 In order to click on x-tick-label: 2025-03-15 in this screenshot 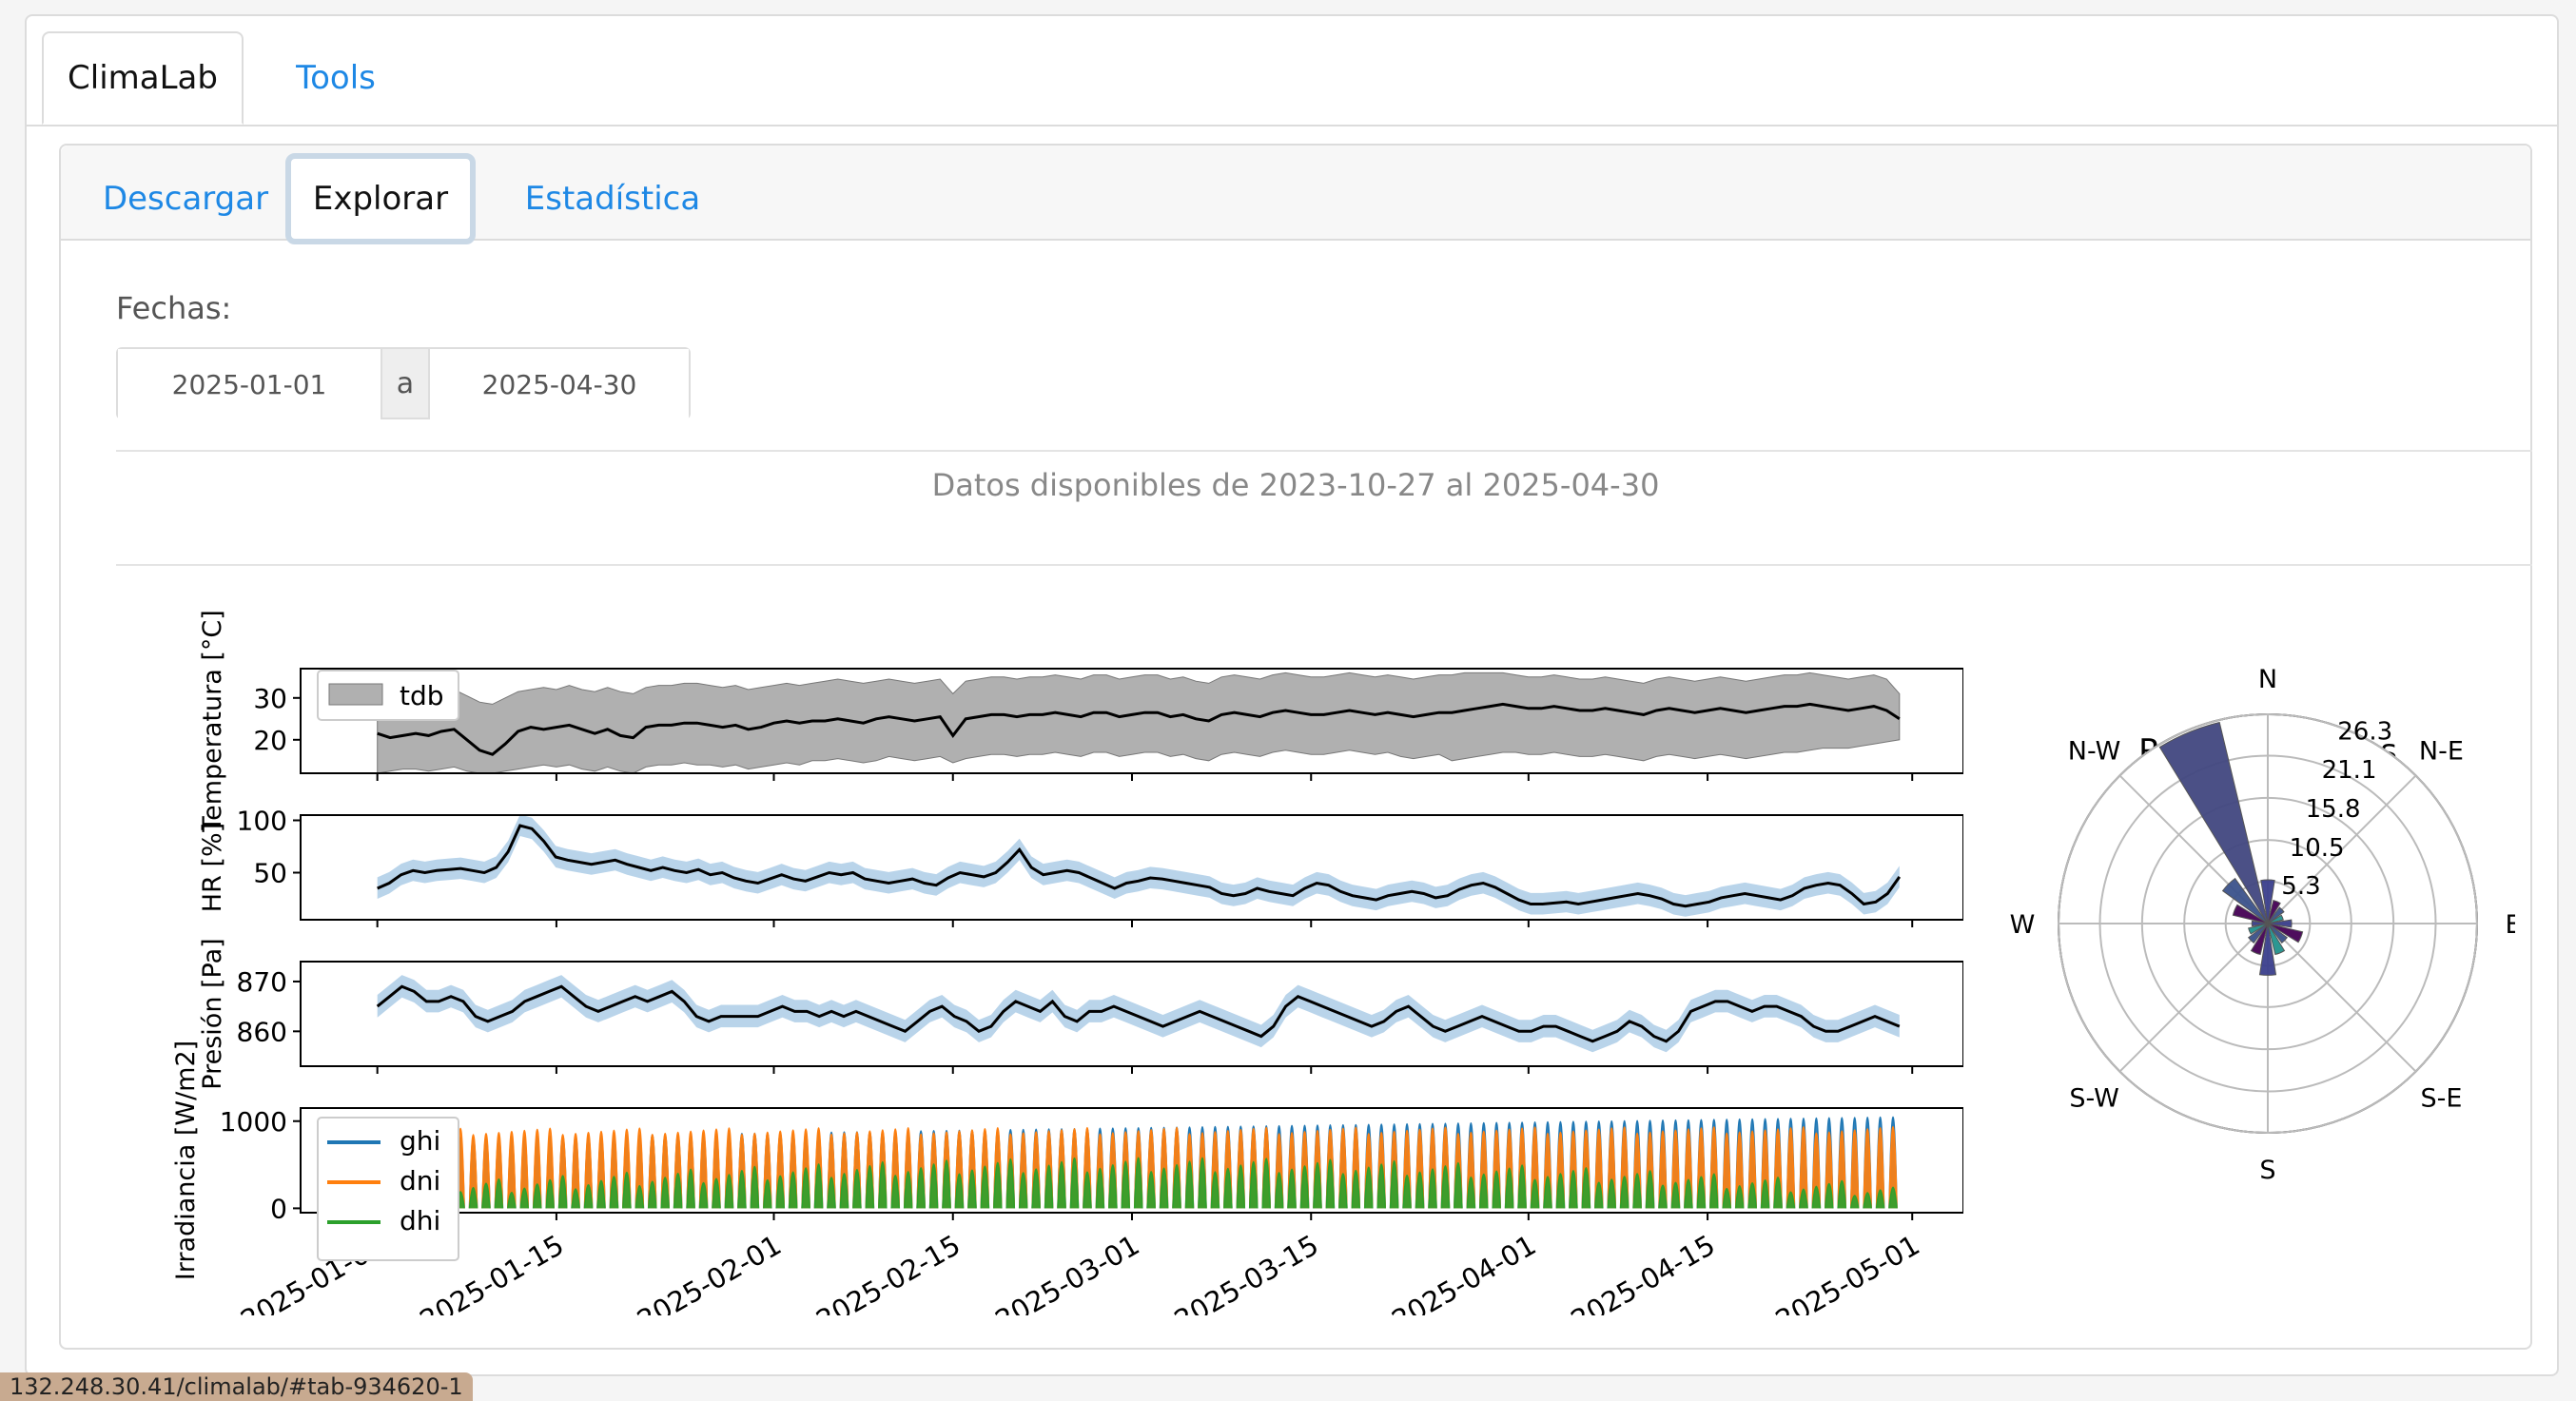, I will do `click(1247, 1272)`.